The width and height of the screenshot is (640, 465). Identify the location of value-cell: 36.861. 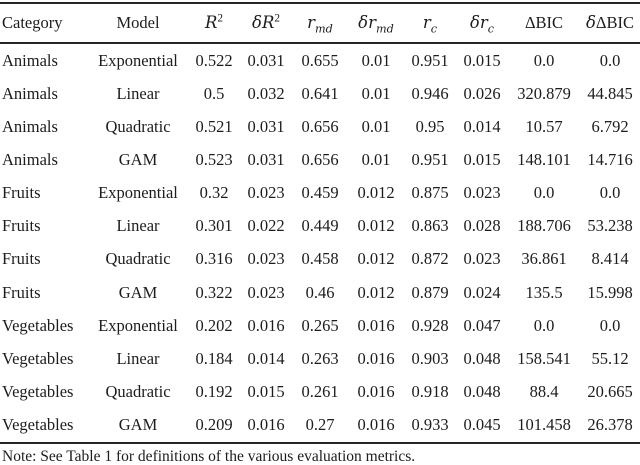
(544, 259).